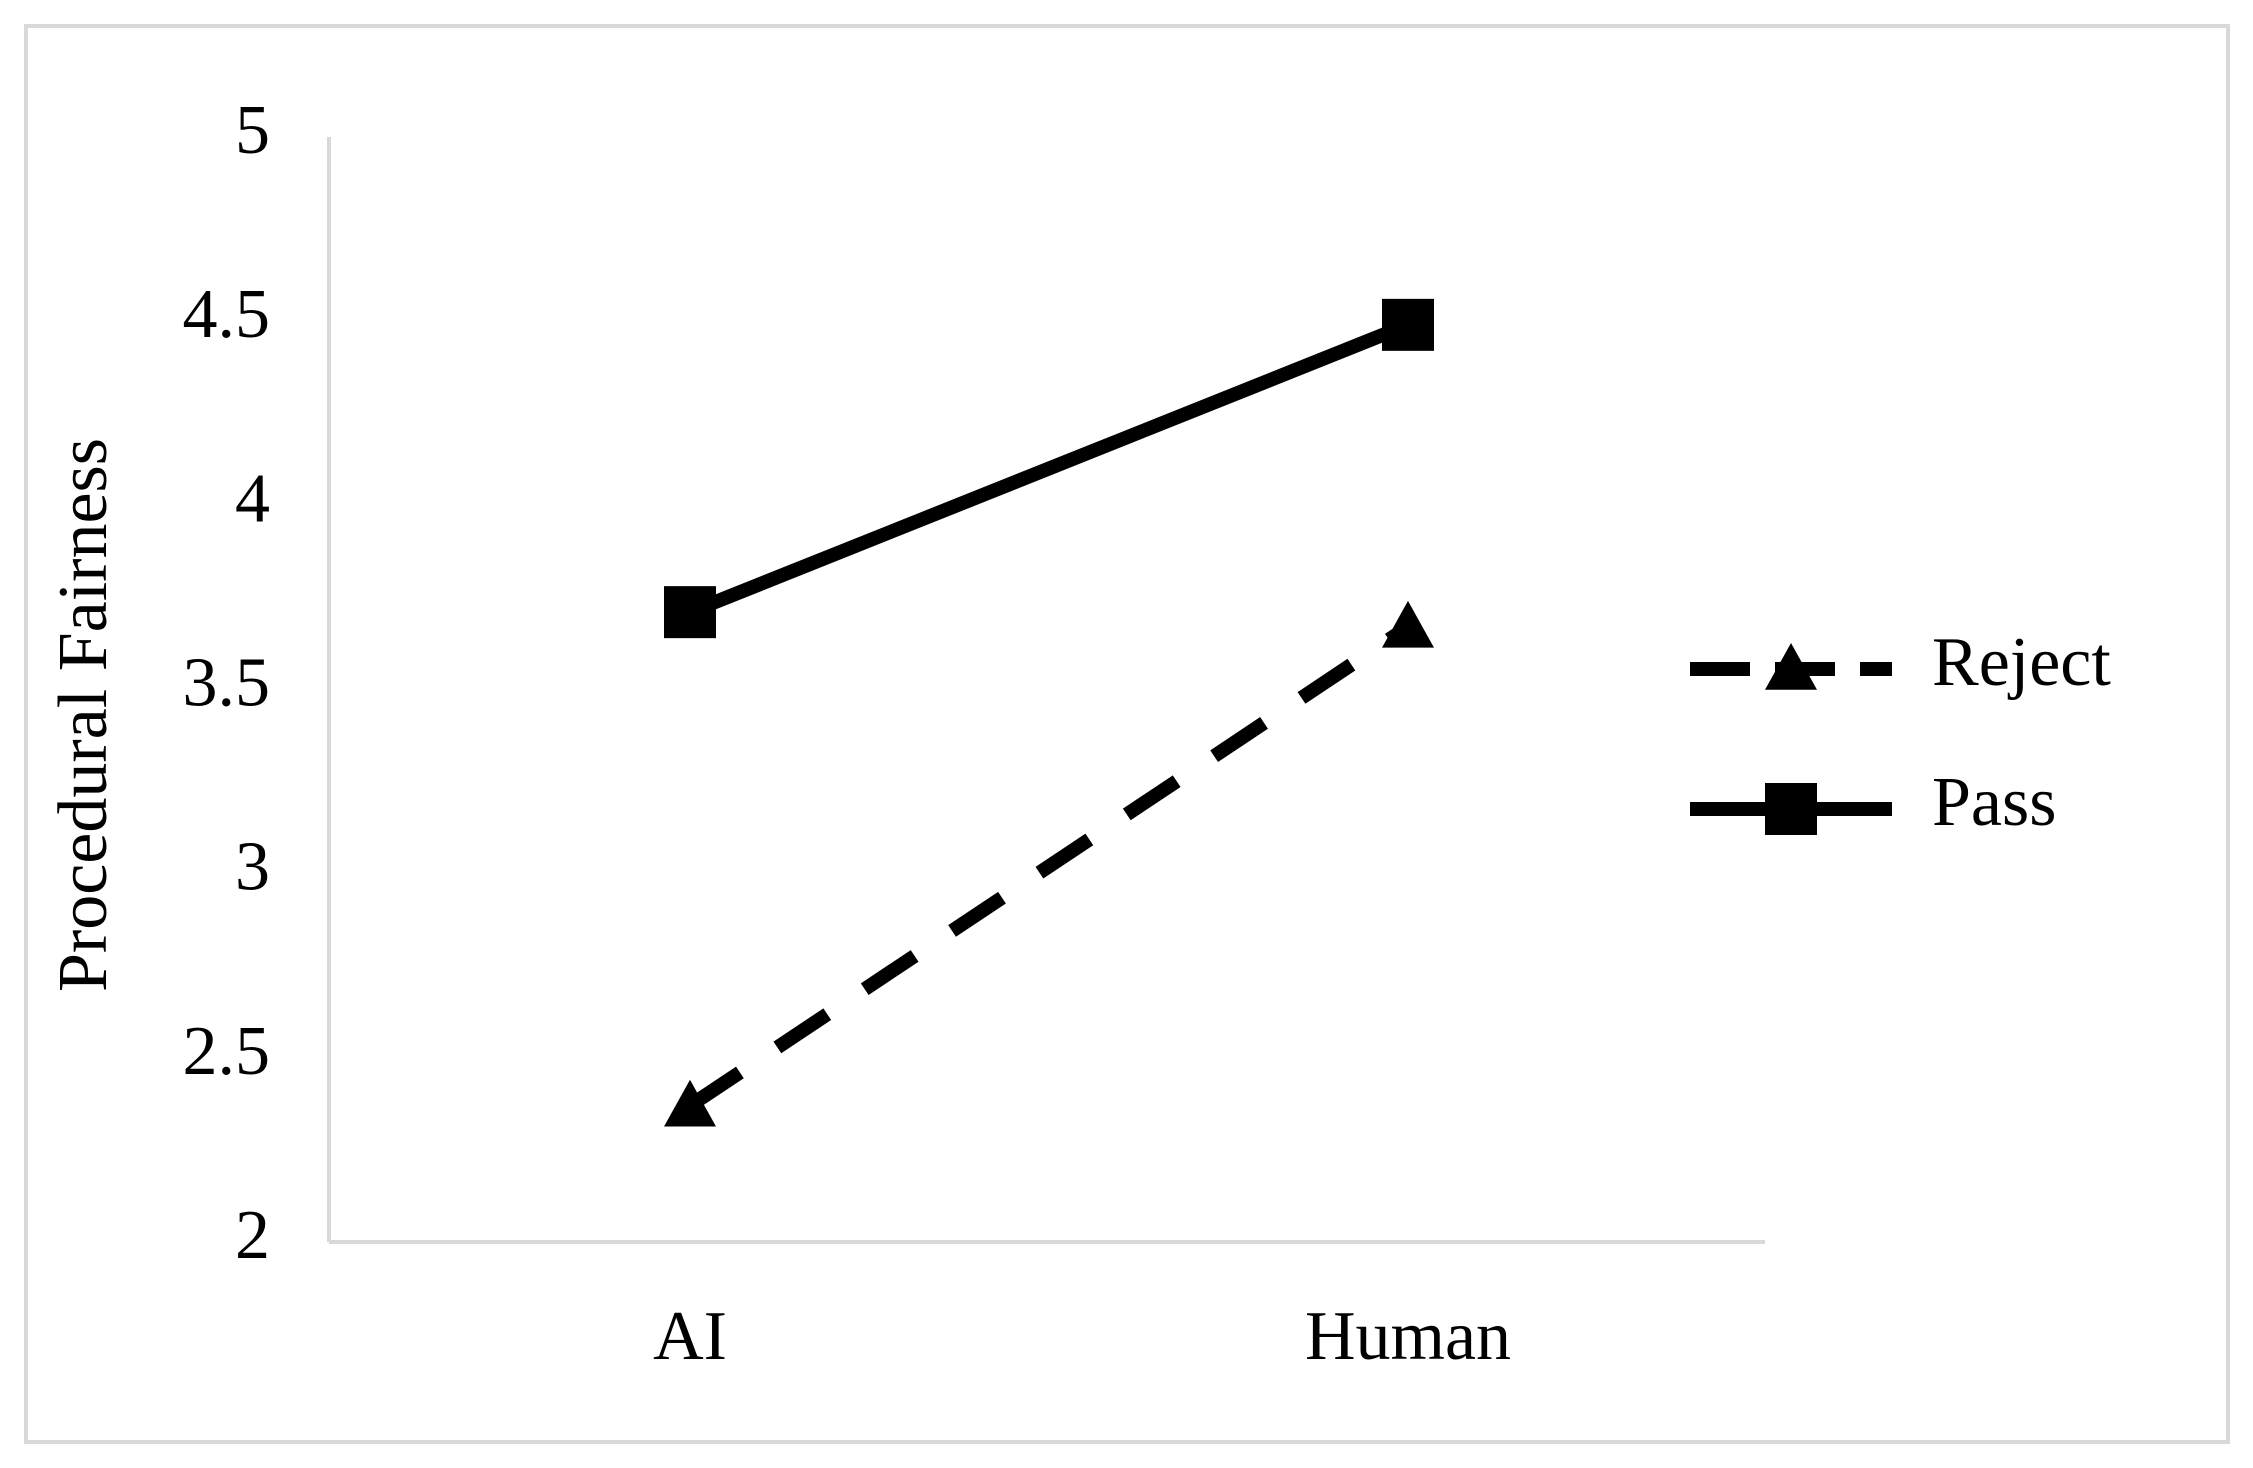 The height and width of the screenshot is (1468, 2253). I want to click on x-tick-label: AI, so click(690, 1336).